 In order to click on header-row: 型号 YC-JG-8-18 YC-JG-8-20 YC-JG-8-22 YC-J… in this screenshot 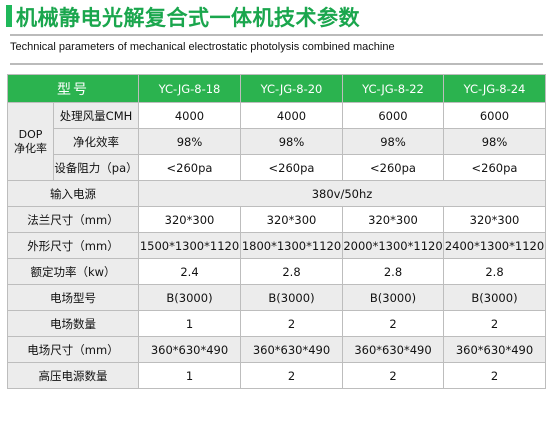, I will do `click(276, 88)`.